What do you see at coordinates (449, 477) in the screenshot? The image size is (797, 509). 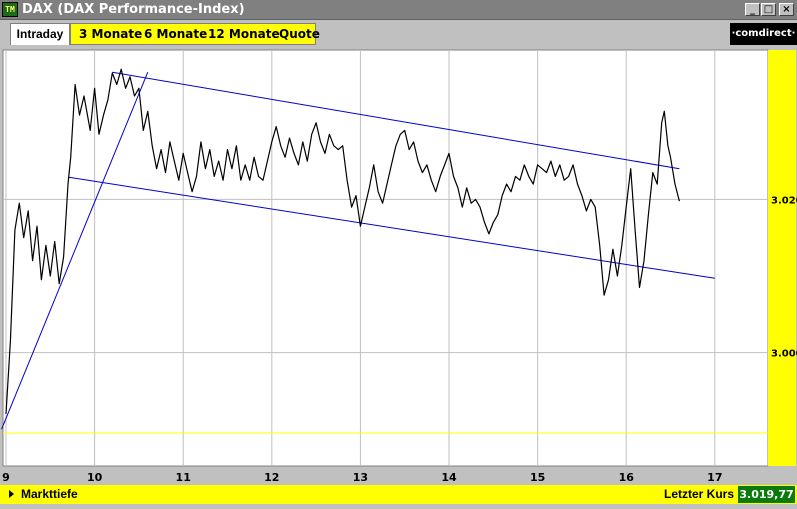 I see `x-tick-label-14: 14` at bounding box center [449, 477].